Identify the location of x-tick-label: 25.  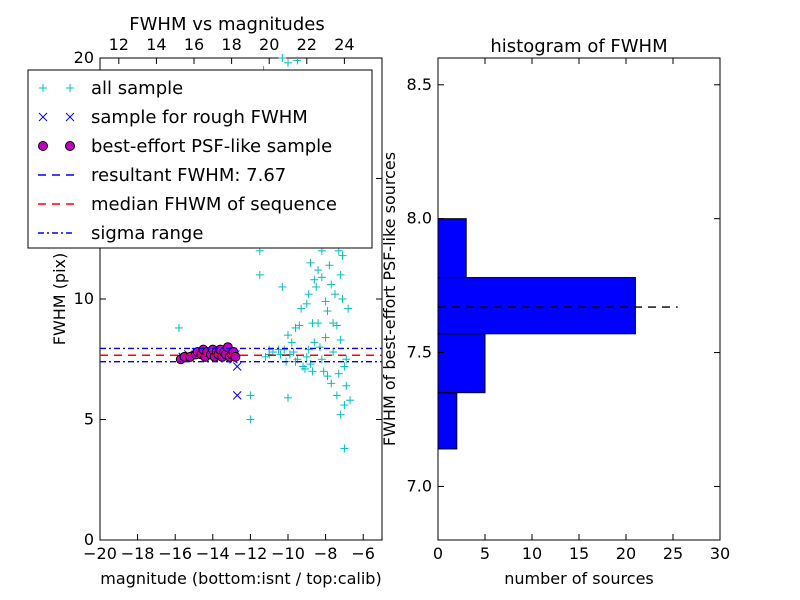
(673, 553).